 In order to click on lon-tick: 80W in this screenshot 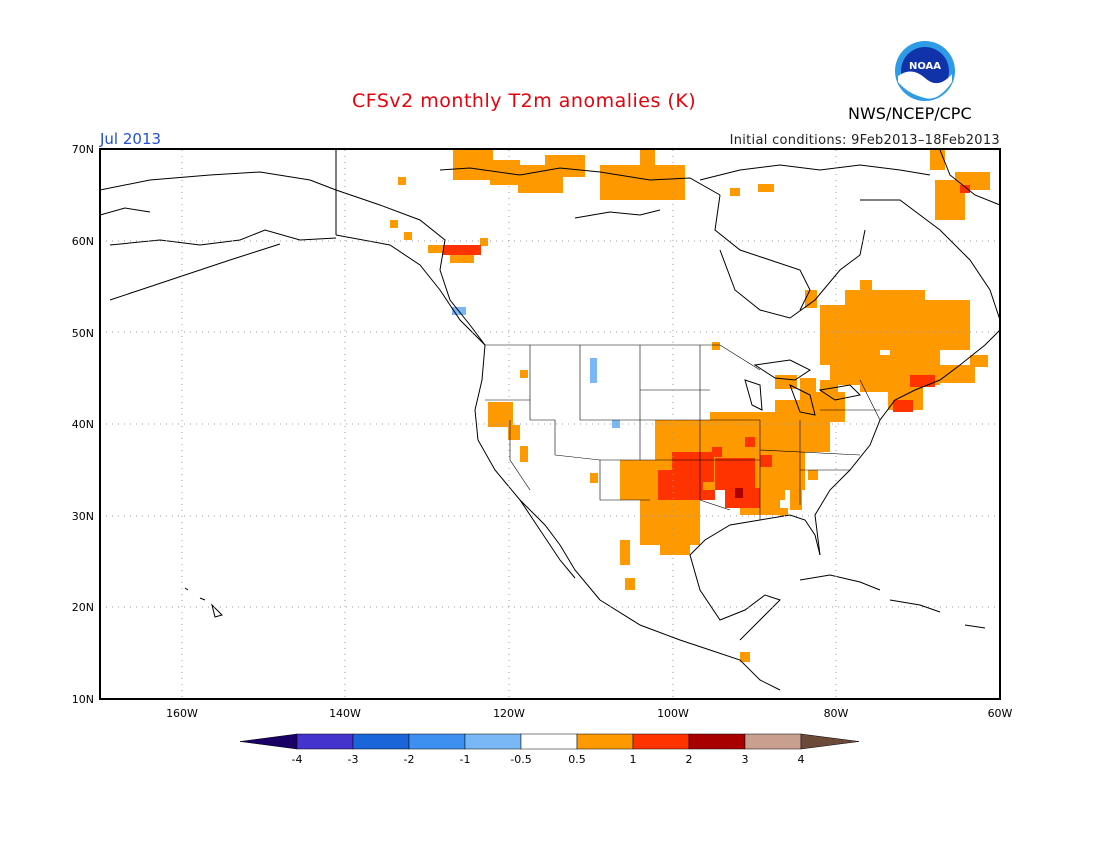, I will do `click(836, 713)`.